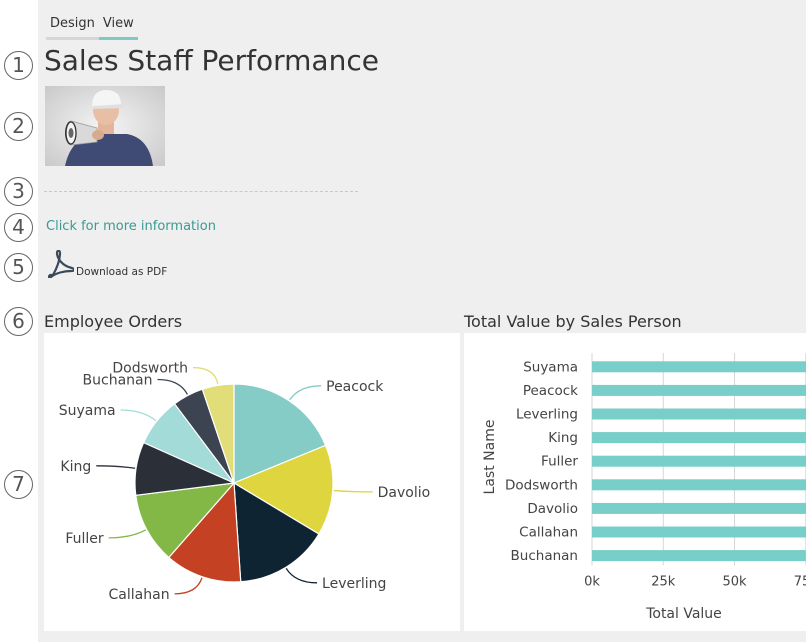  Describe the element at coordinates (204, 532) in the screenshot. I see `pie-slice-callahan` at that location.